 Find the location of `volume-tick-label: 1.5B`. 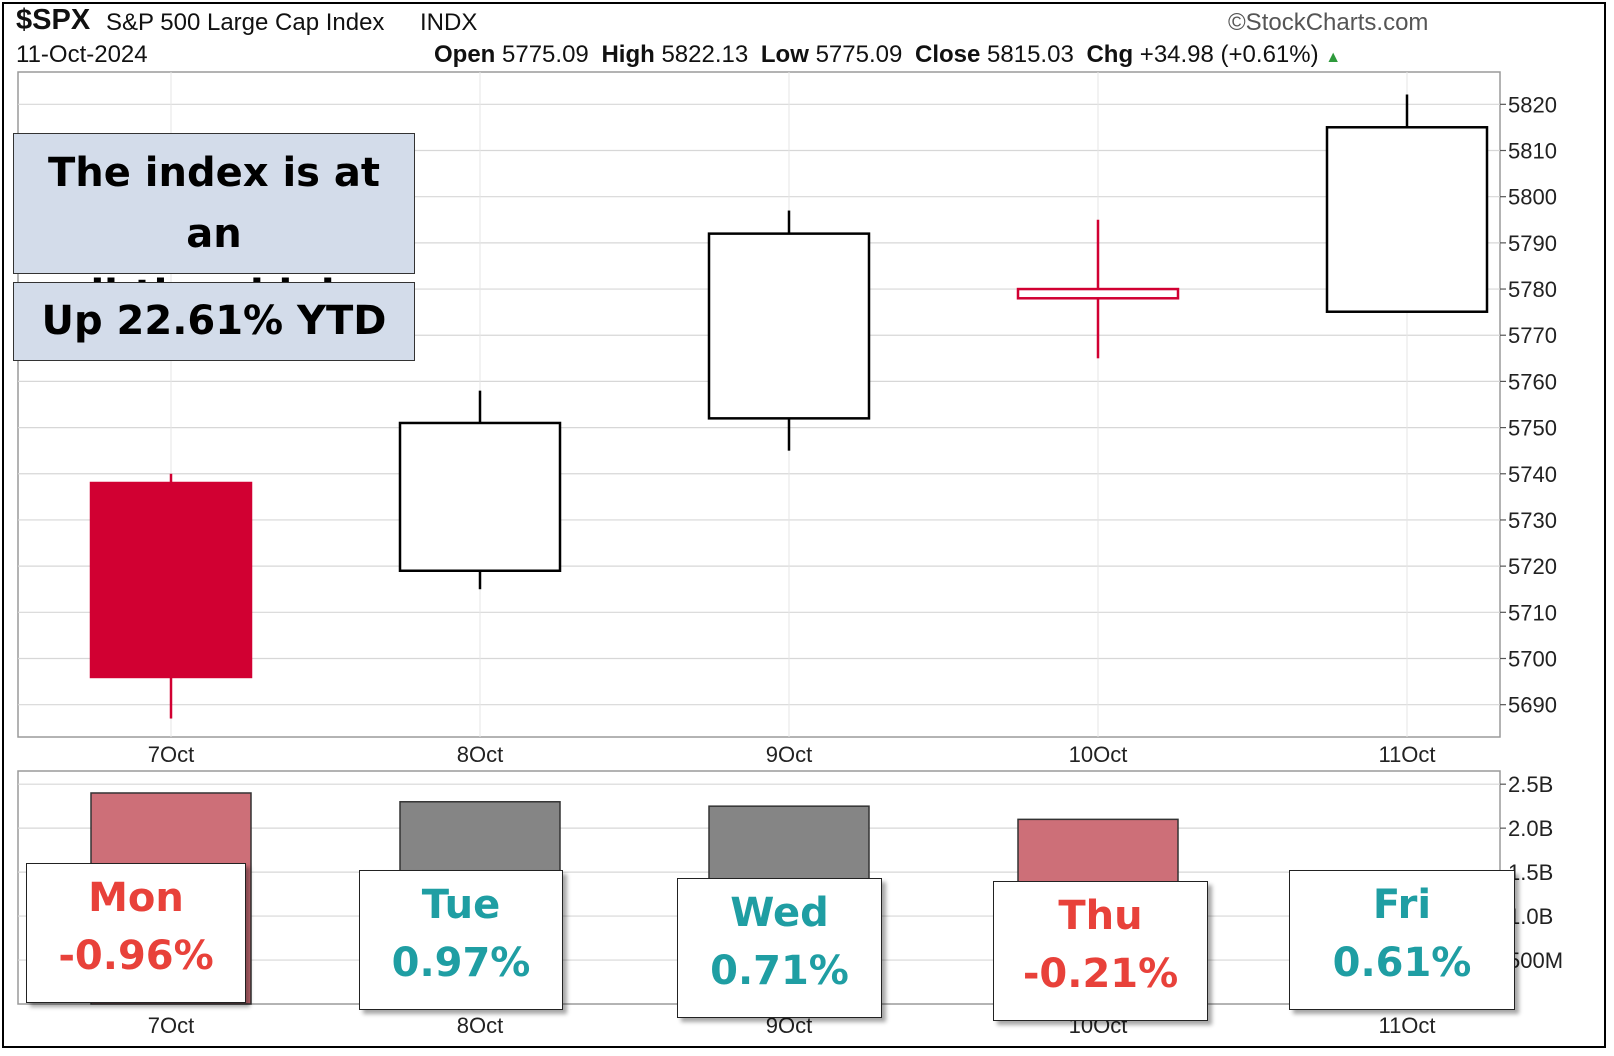

volume-tick-label: 1.5B is located at coordinates (1530, 872).